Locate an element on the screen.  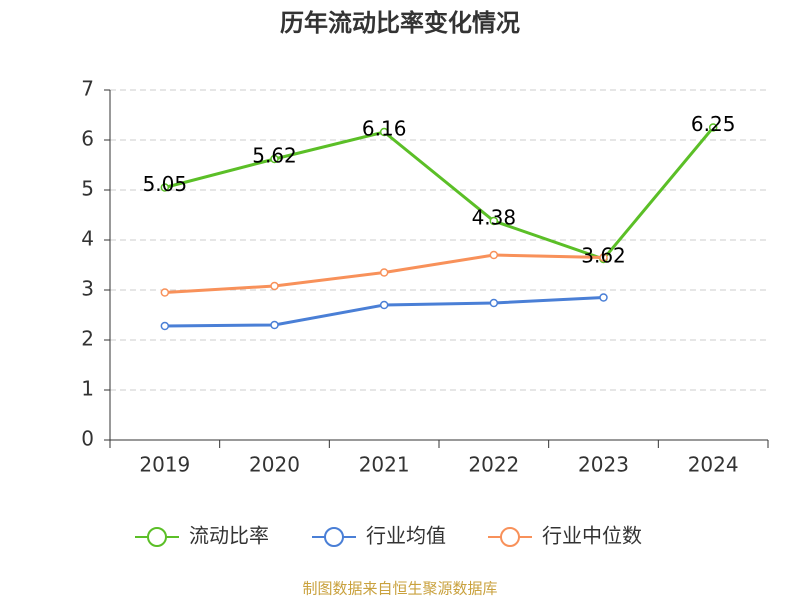
x-tick-label: 2024 is located at coordinates (713, 465).